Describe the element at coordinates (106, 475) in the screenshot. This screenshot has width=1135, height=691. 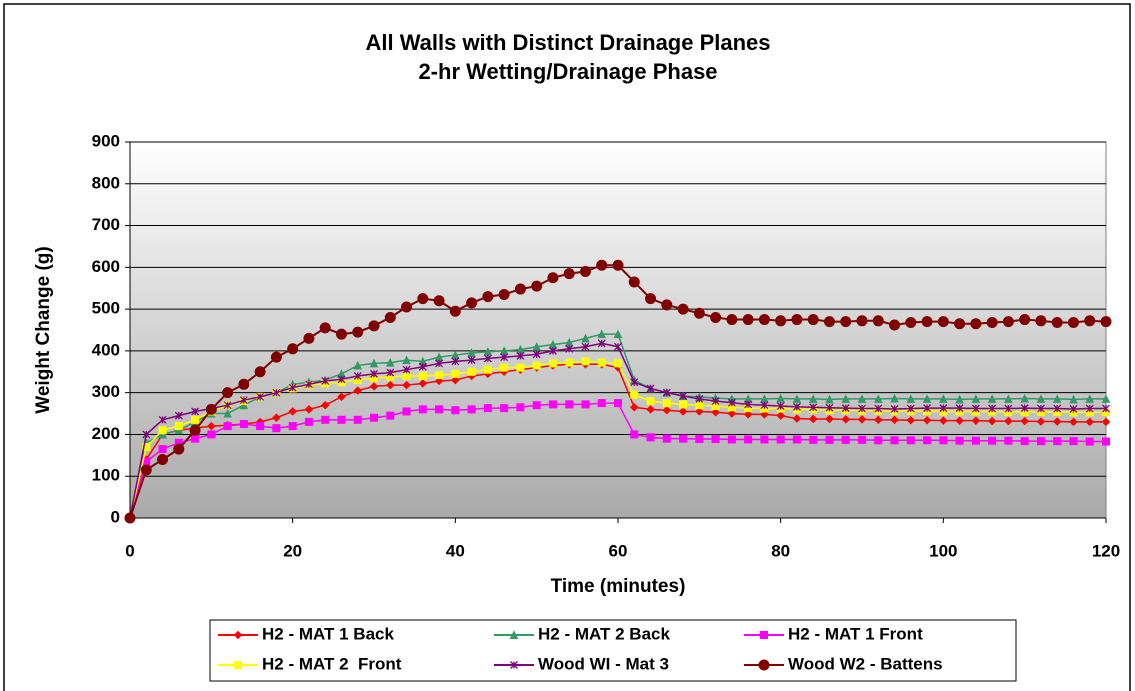
I see `y-tick-label: 100` at that location.